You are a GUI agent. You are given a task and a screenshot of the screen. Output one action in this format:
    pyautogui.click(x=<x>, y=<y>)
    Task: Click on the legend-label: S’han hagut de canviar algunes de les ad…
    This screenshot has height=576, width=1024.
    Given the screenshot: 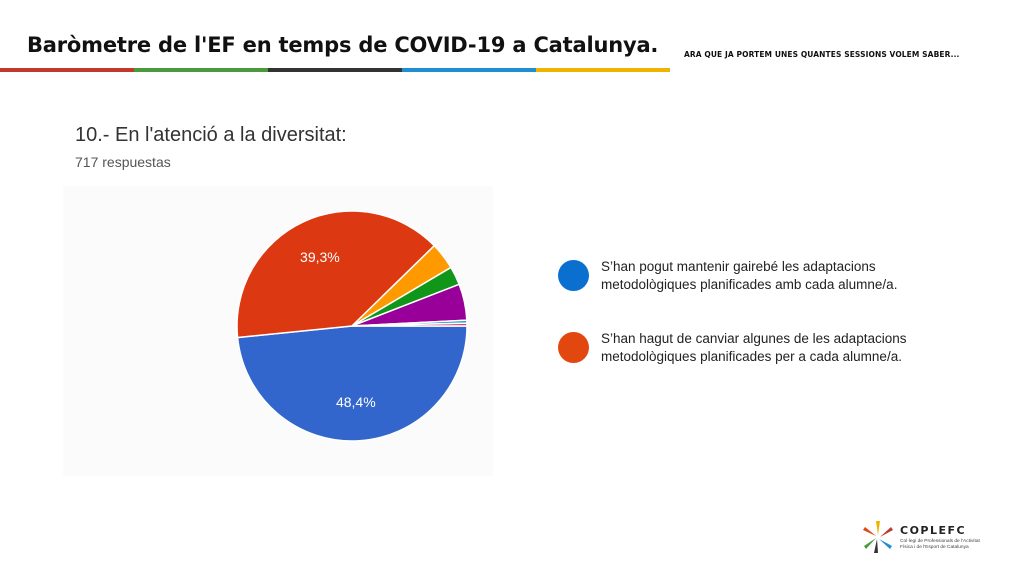 What is the action you would take?
    pyautogui.click(x=754, y=347)
    